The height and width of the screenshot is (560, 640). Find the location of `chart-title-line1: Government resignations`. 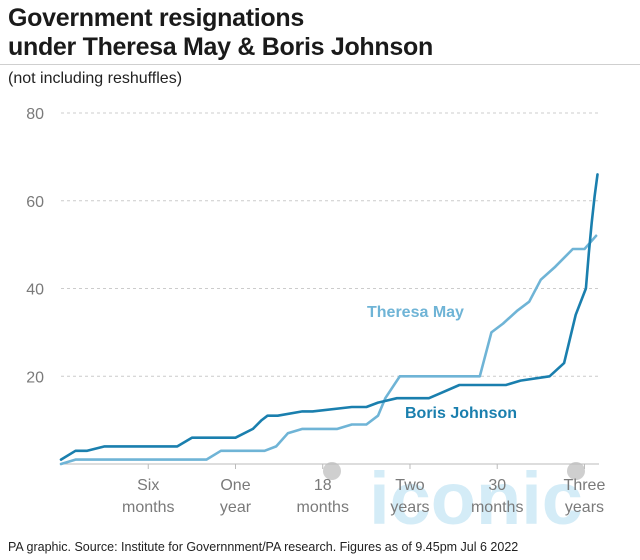

chart-title-line1: Government resignations is located at coordinates (156, 18).